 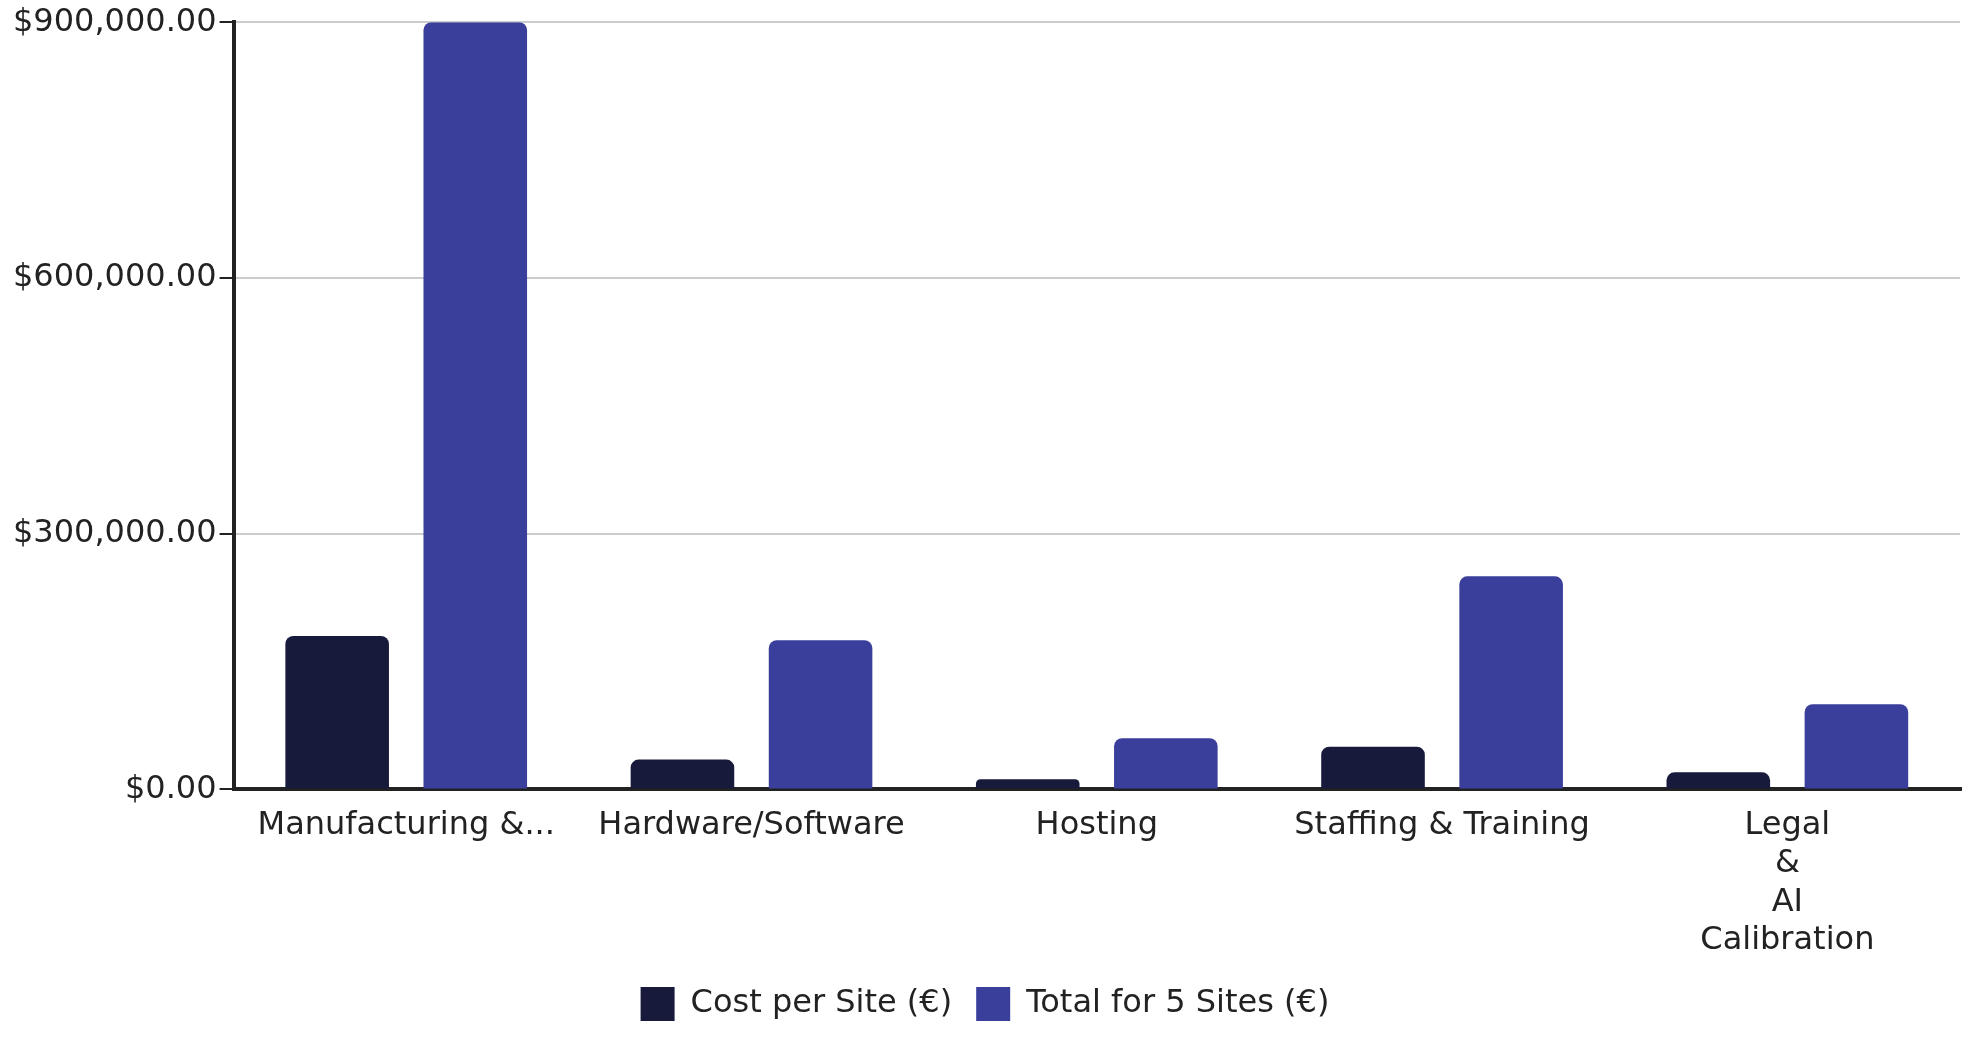 I want to click on x-tick-label: Hardware/Software, so click(x=751, y=822).